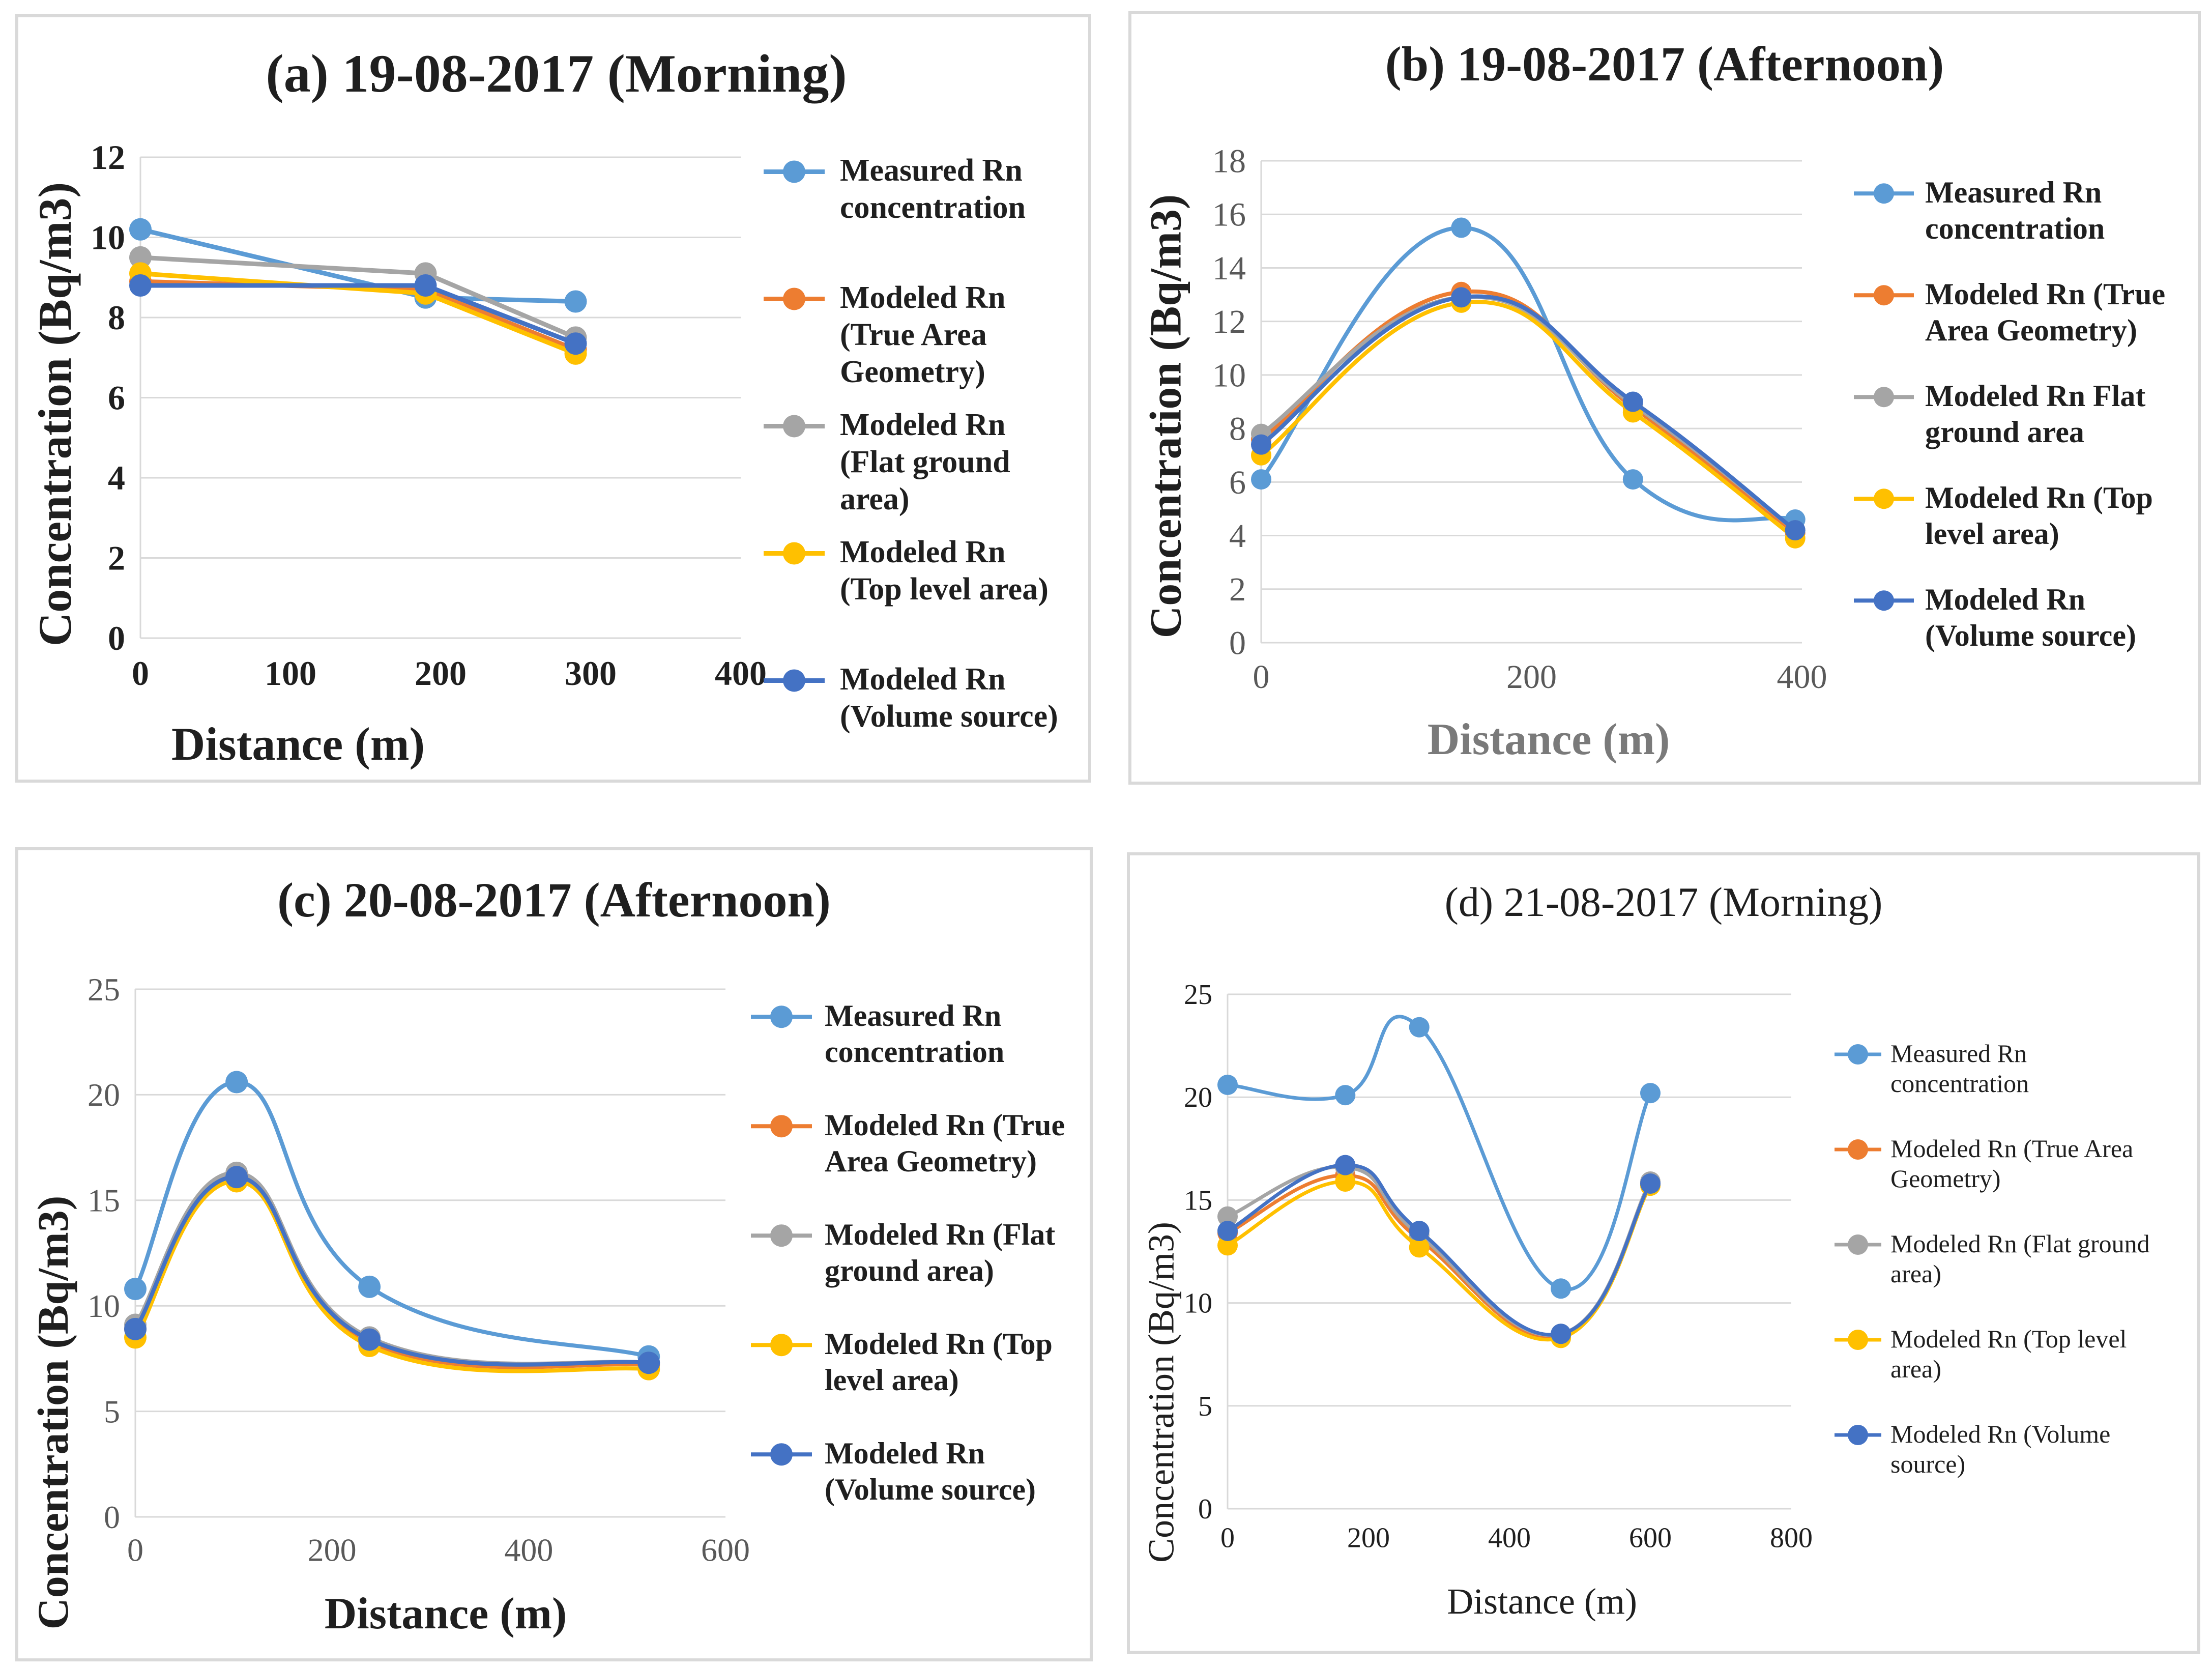  What do you see at coordinates (116, 477) in the screenshot?
I see `y-tick-label: 4` at bounding box center [116, 477].